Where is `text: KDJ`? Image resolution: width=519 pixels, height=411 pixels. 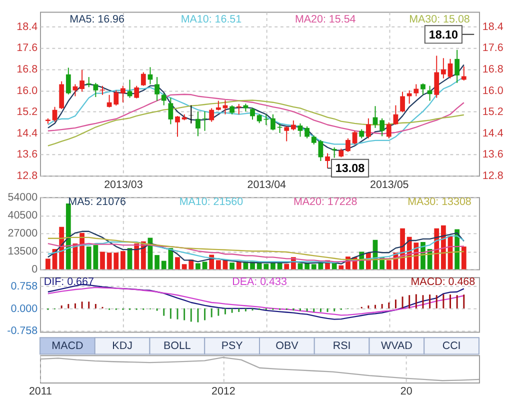 text: KDJ is located at coordinates (122, 346).